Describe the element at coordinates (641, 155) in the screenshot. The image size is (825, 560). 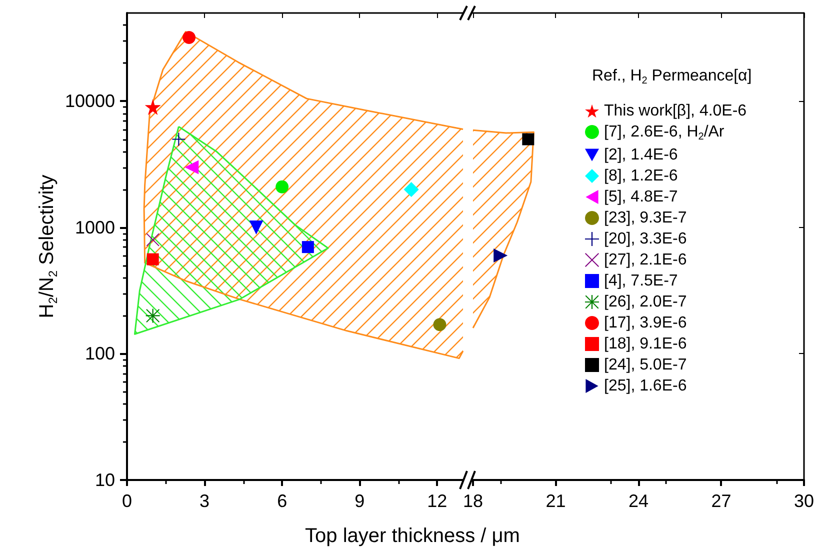
I see `legend-label: [2], 1.4E-6` at that location.